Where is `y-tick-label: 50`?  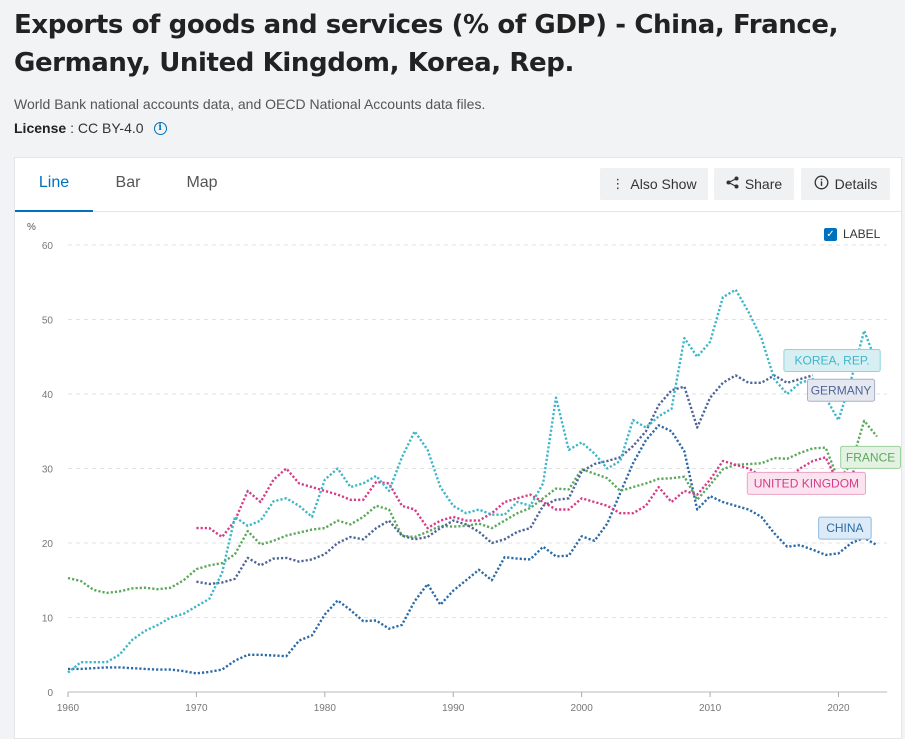
y-tick-label: 50 is located at coordinates (48, 321).